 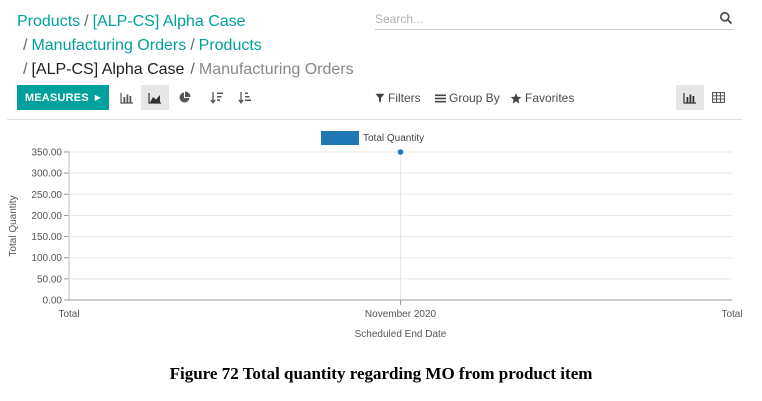 I want to click on filter-icon, so click(x=380, y=98).